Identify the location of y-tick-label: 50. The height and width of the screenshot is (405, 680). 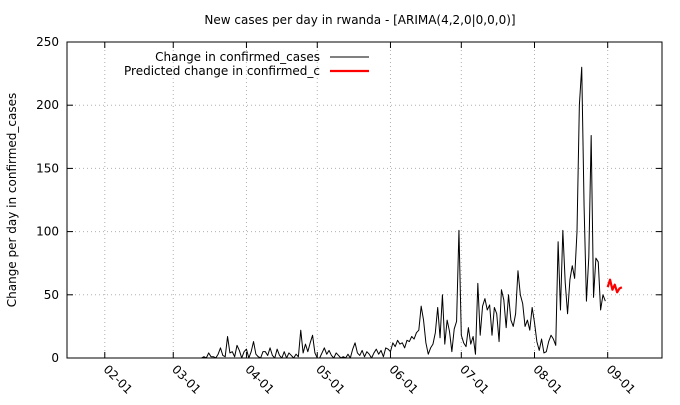
(51, 295).